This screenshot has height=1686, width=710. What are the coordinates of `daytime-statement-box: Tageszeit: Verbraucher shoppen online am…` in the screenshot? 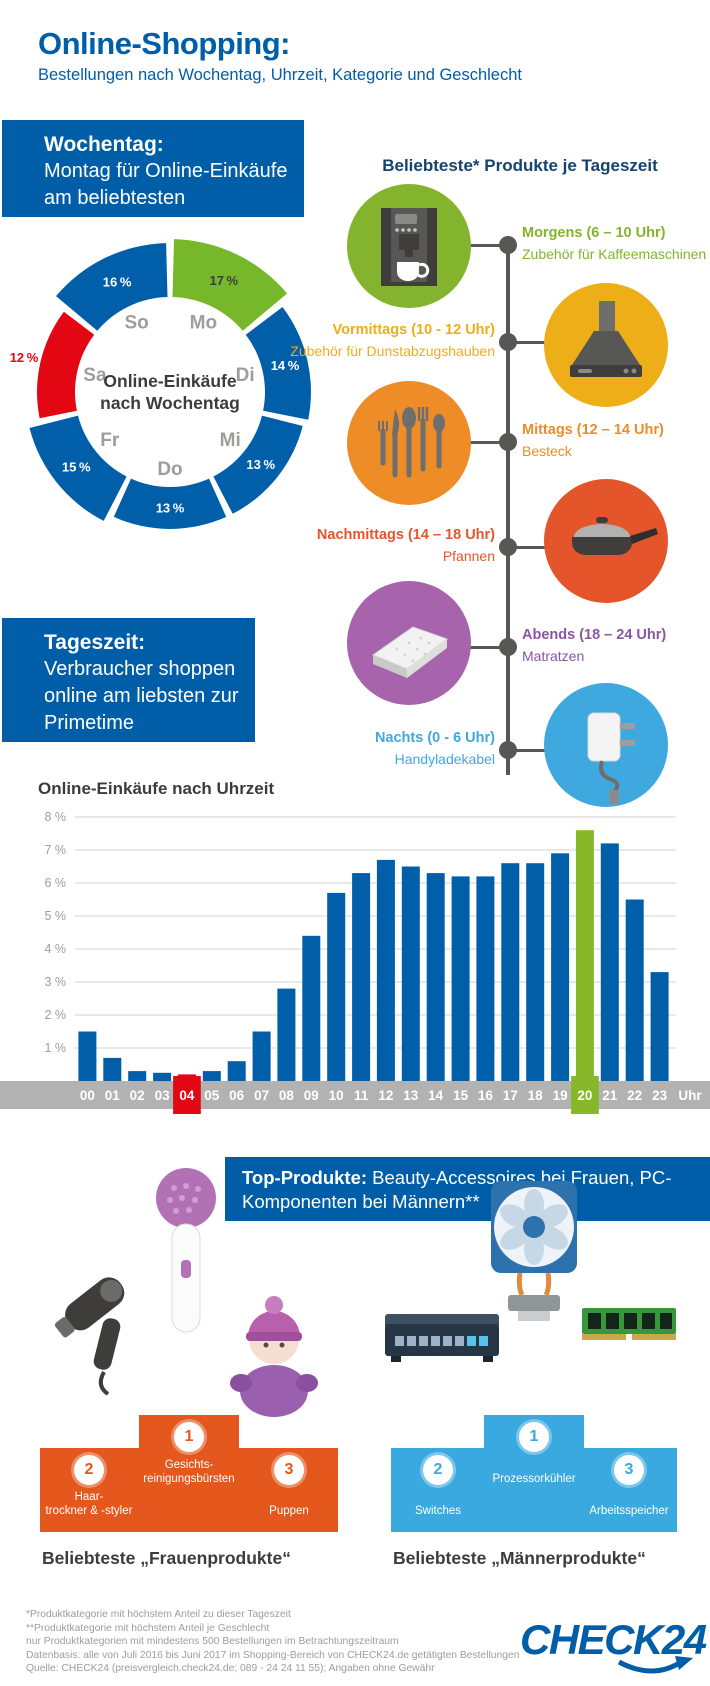 It's located at (128, 680).